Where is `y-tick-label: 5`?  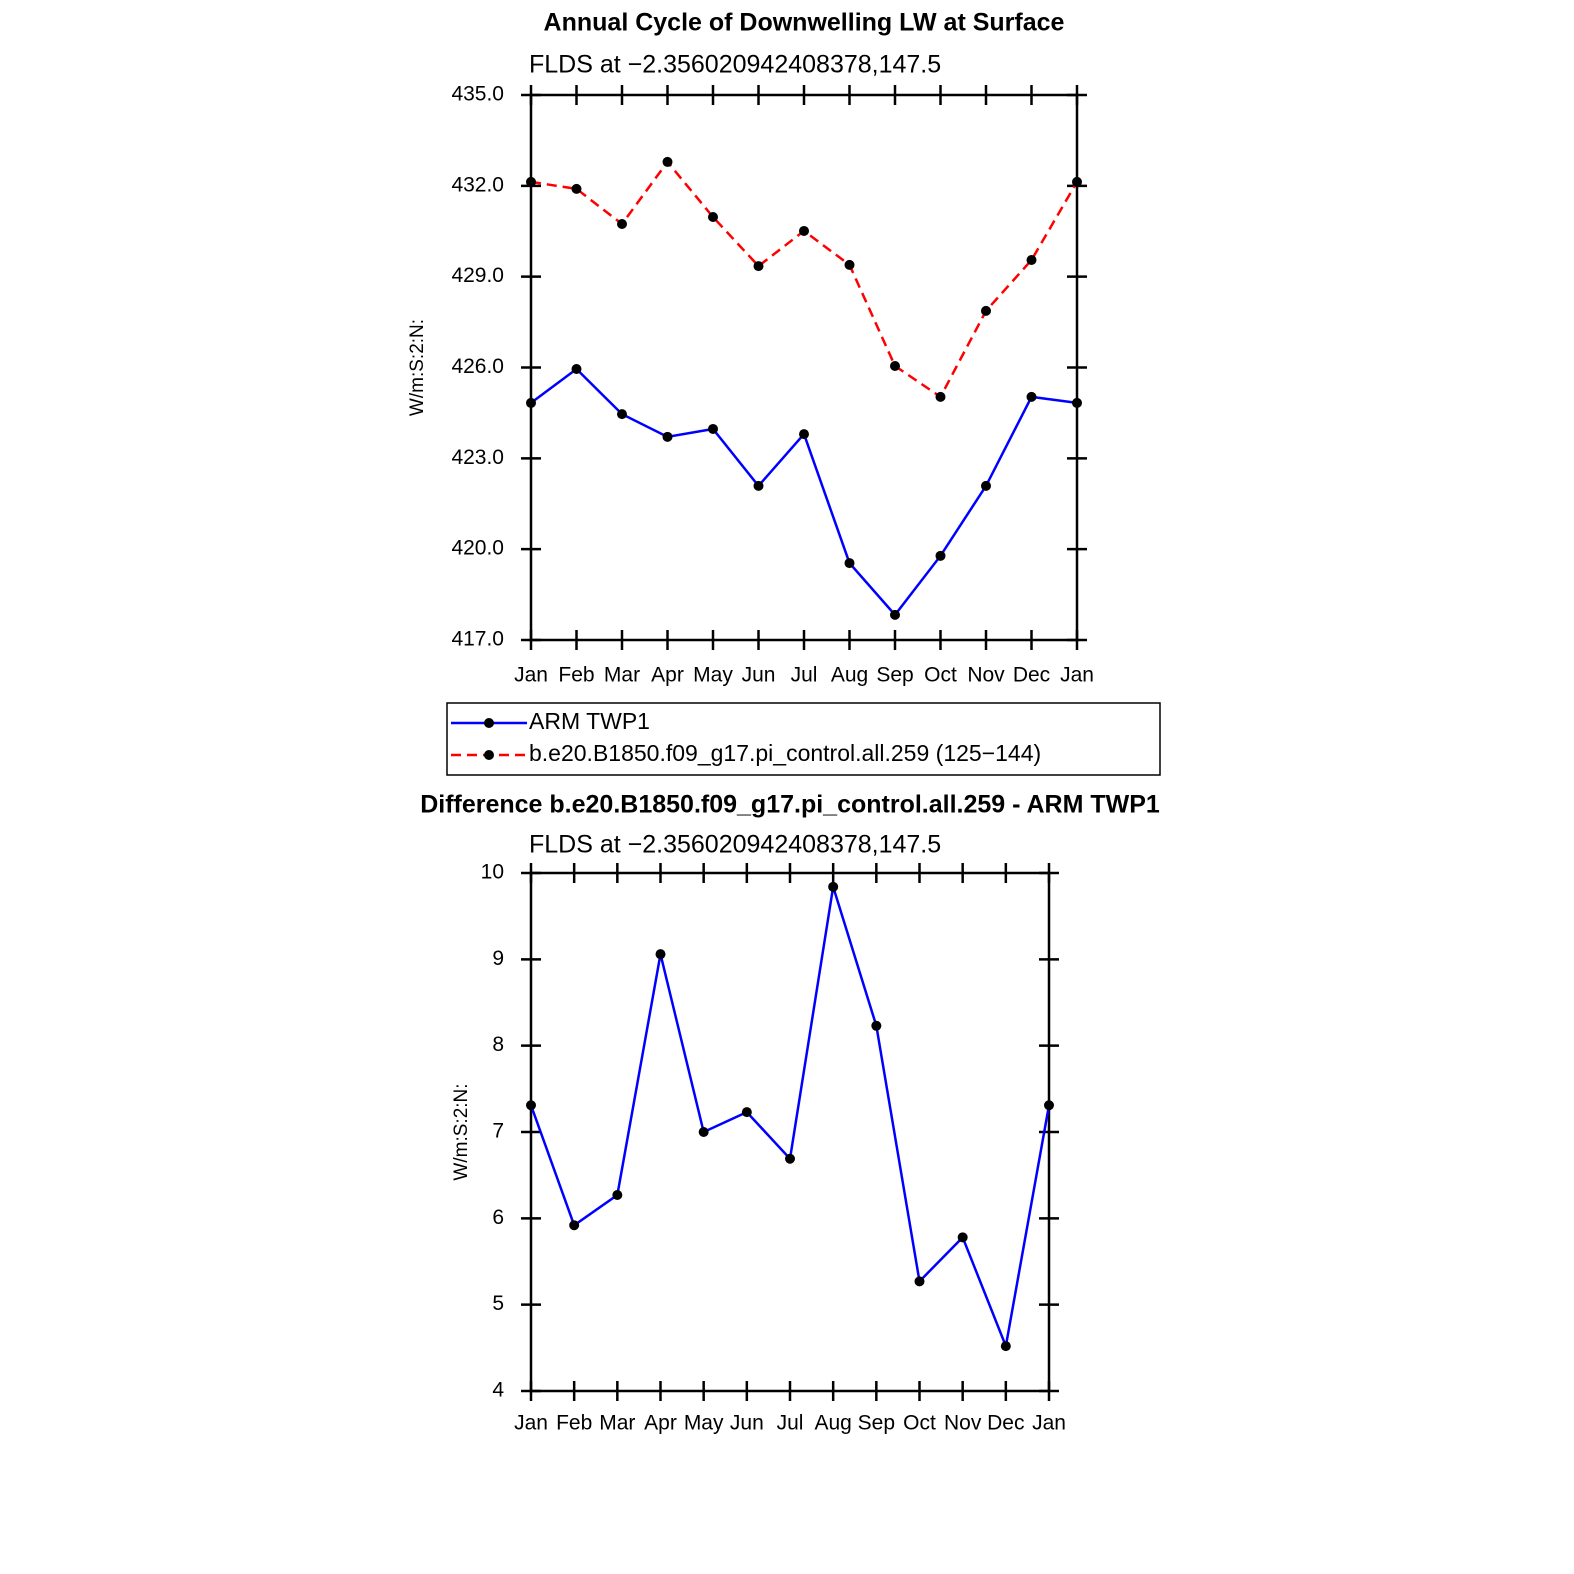
y-tick-label: 5 is located at coordinates (498, 1303).